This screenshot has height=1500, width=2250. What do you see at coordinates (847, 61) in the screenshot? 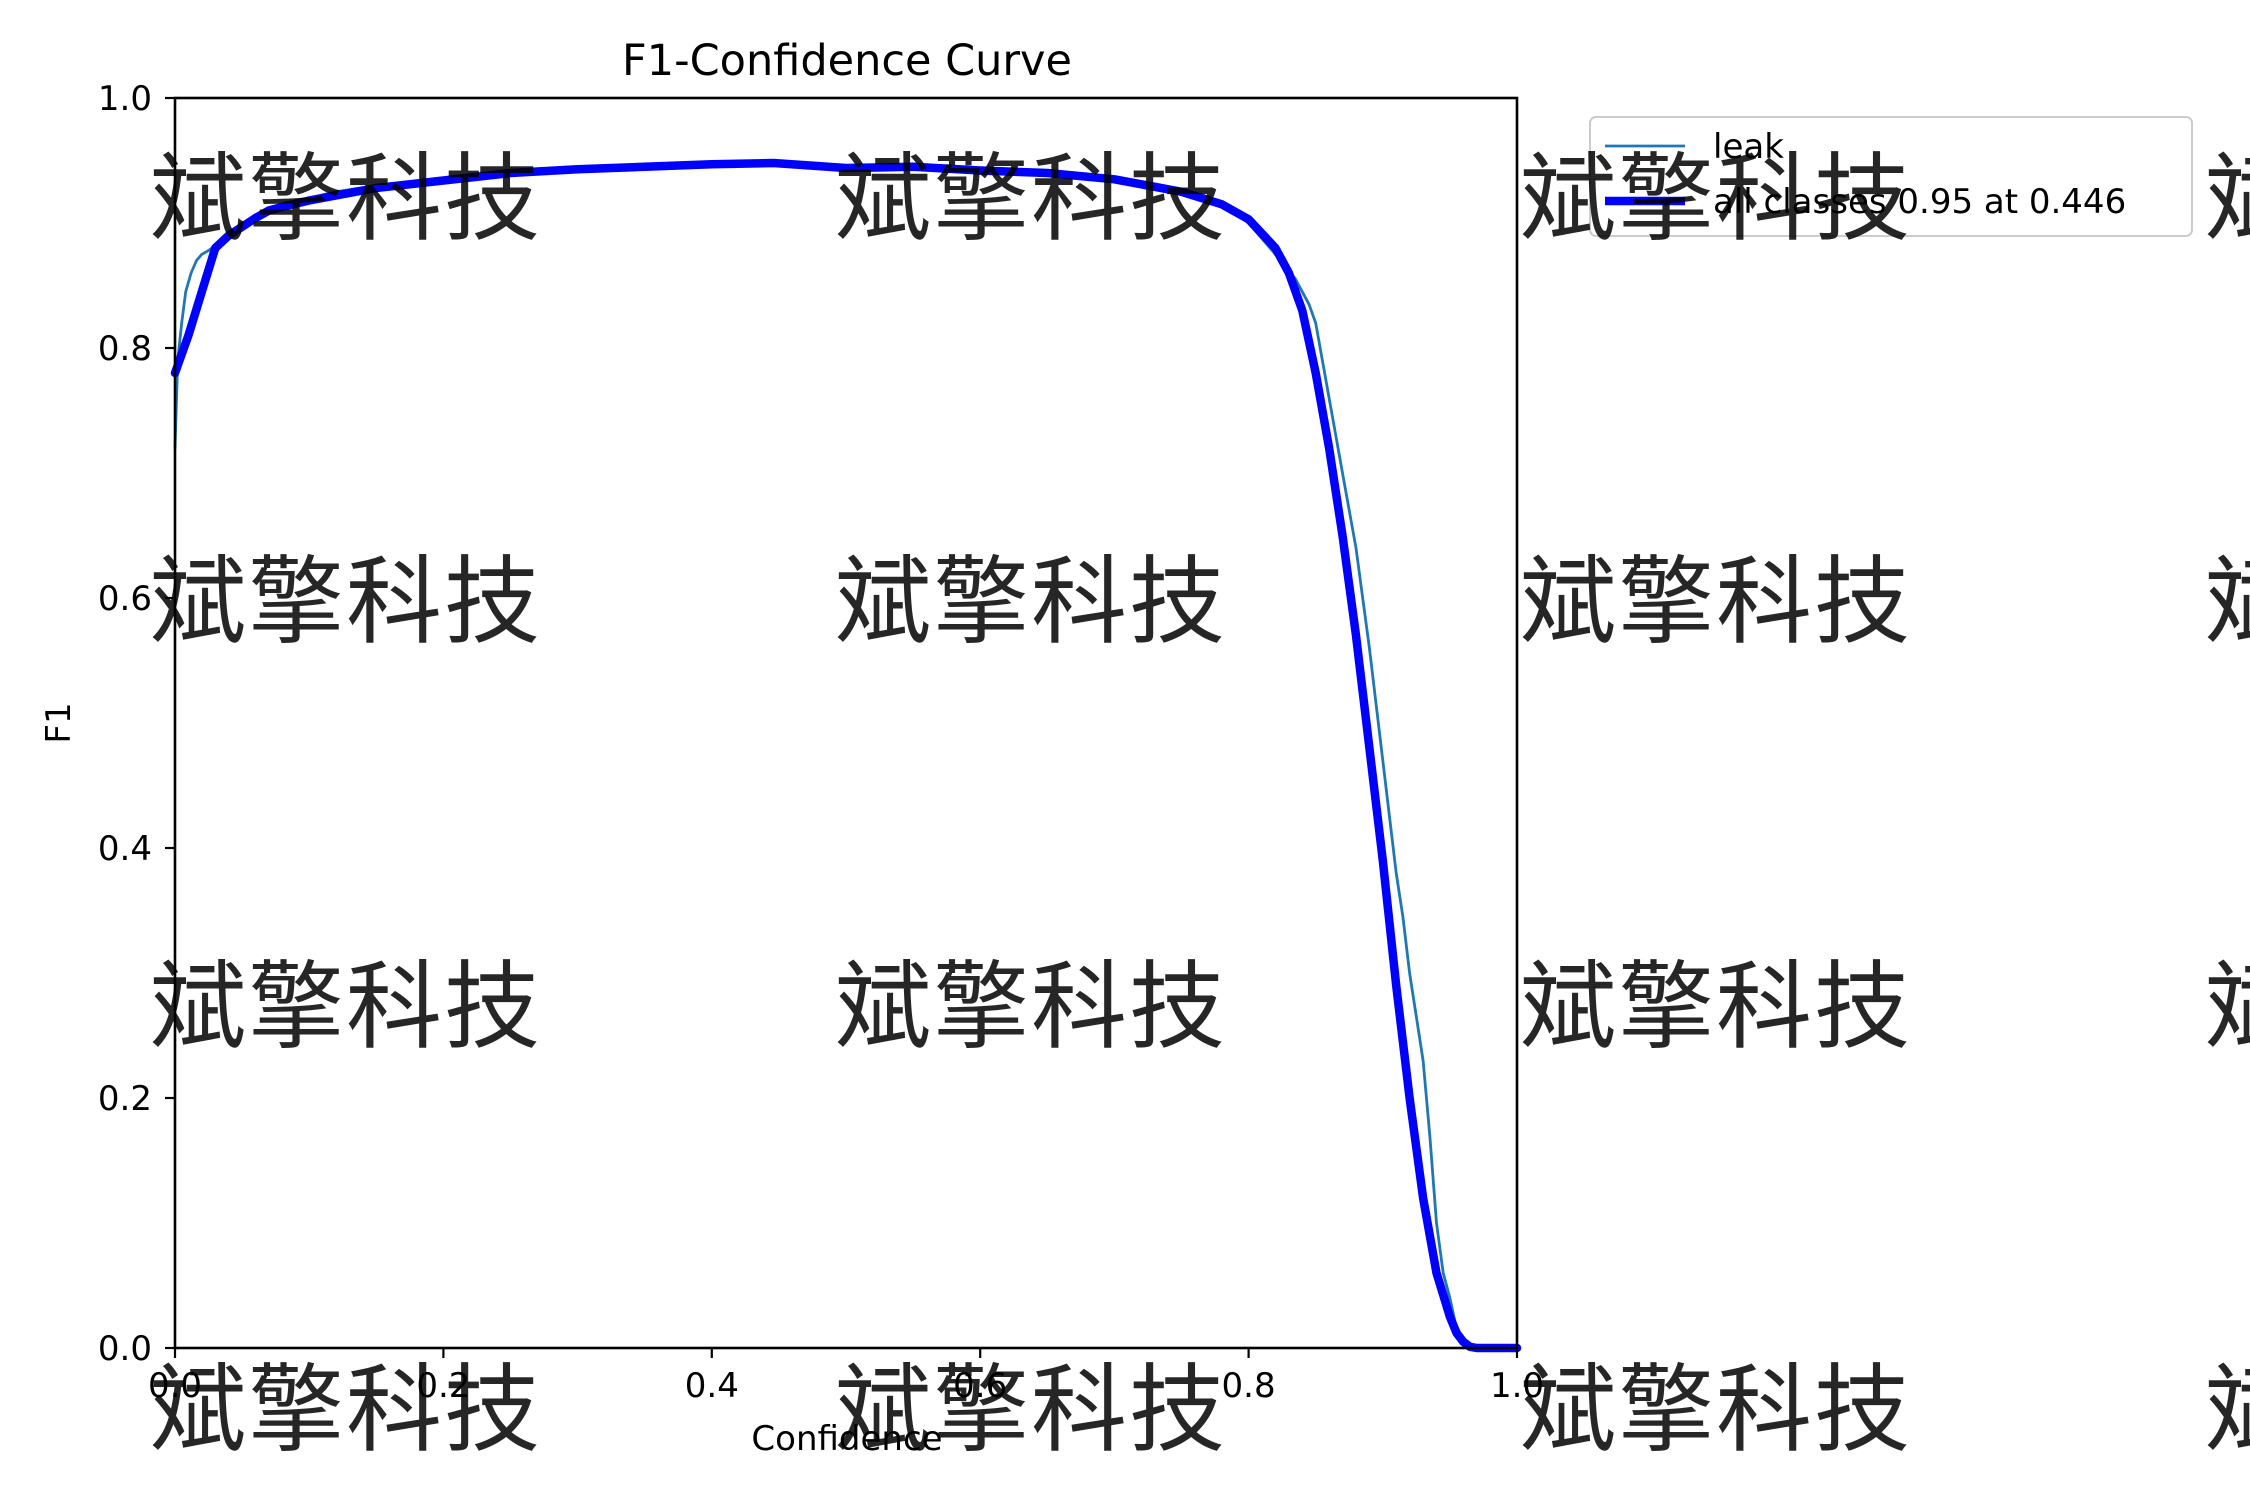
I see `chart-title: F1-Confidence Curve` at bounding box center [847, 61].